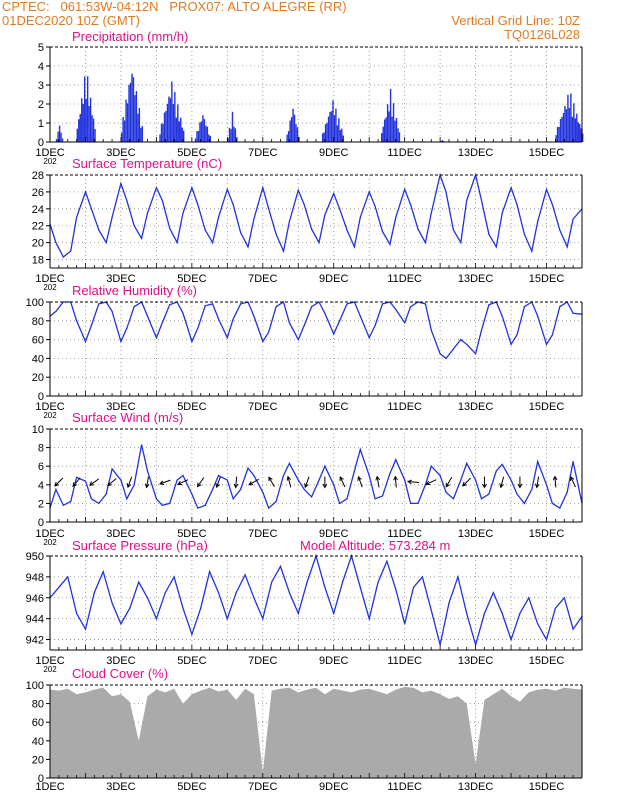 This screenshot has height=800, width=618. Describe the element at coordinates (38, 261) in the screenshot. I see `y-tick-label: 18` at that location.